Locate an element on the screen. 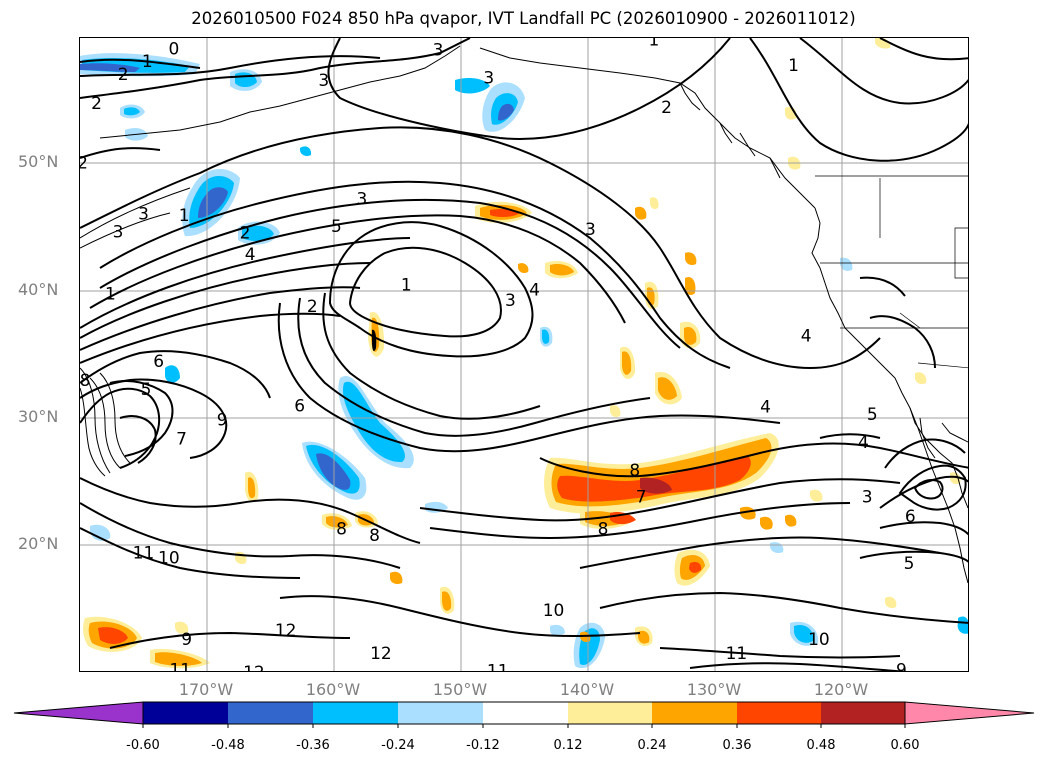 Image resolution: width=1047 pixels, height=765 pixels. colorbar-tick-label: -0.48 is located at coordinates (228, 745).